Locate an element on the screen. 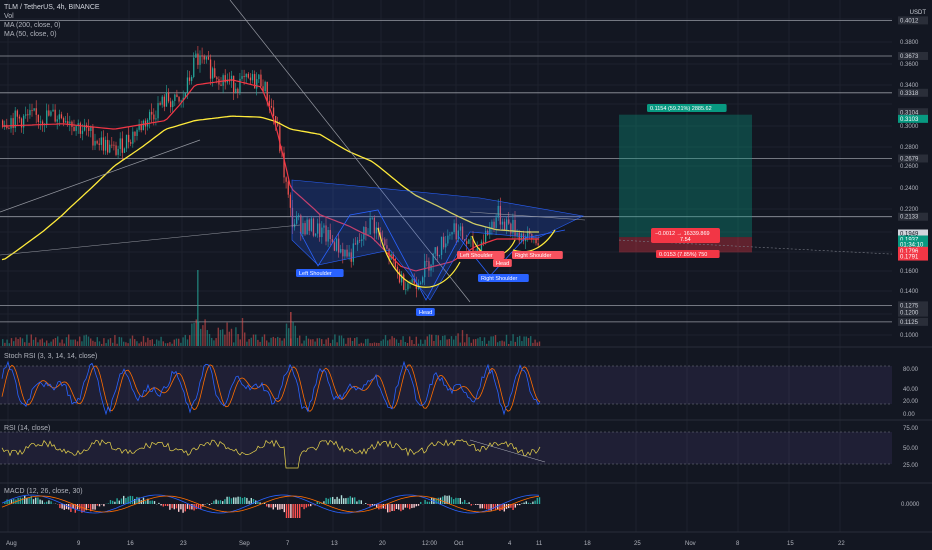  time-axis-tick: 18 is located at coordinates (587, 544).